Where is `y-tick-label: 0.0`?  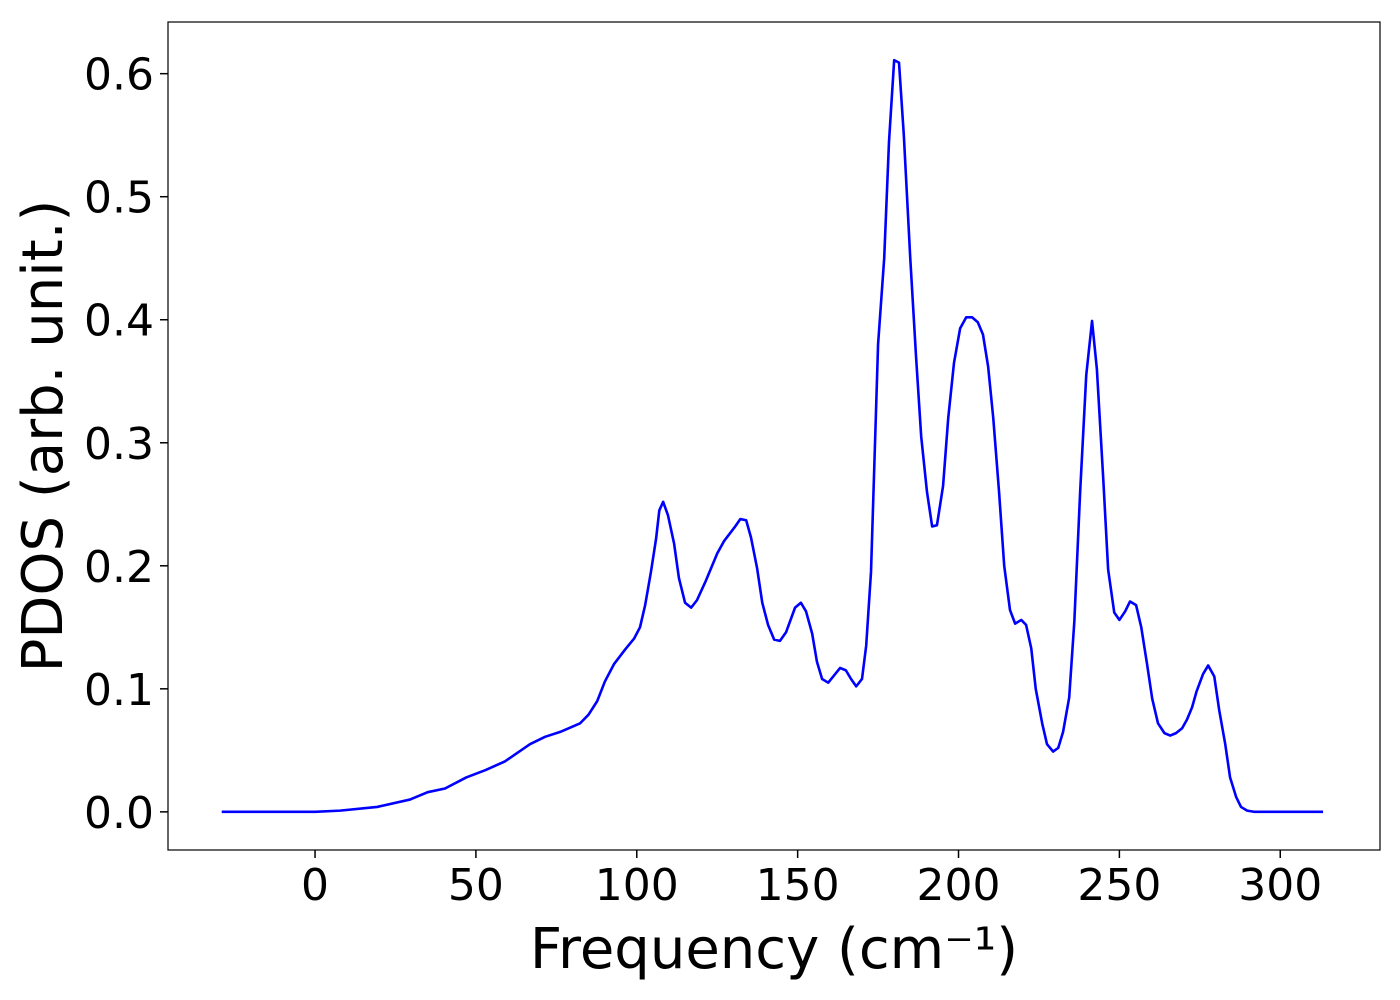 y-tick-label: 0.0 is located at coordinates (119, 813).